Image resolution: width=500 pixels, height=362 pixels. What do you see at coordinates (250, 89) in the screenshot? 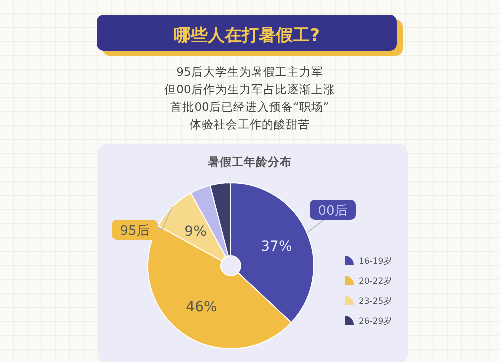
I see `text: 但00后作为生力军占比逐渐上涨` at bounding box center [250, 89].